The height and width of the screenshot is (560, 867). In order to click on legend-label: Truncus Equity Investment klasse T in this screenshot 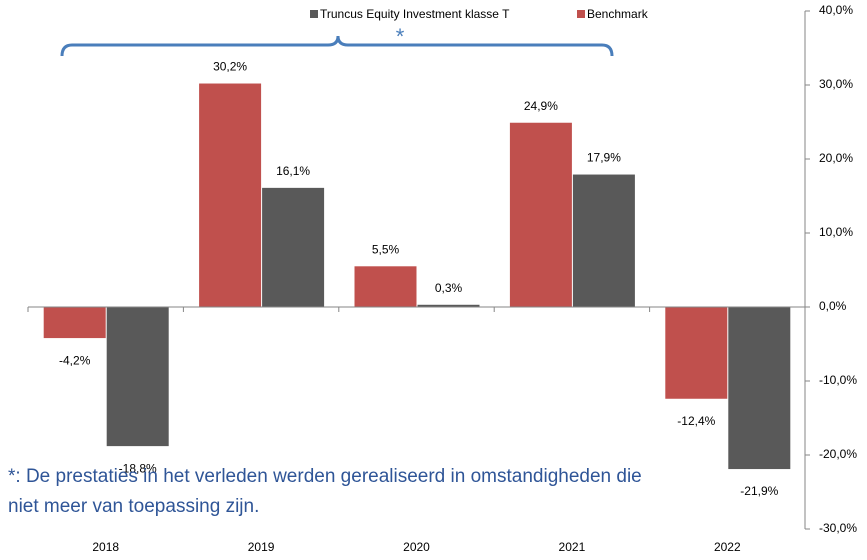, I will do `click(415, 14)`.